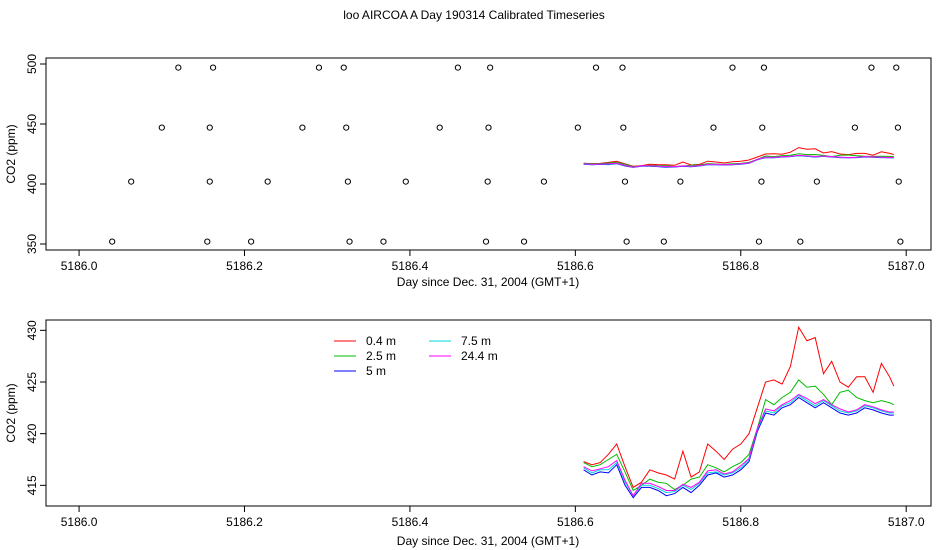 Image resolution: width=950 pixels, height=550 pixels. Describe the element at coordinates (376, 371) in the screenshot. I see `legend-label: 5 m` at that location.